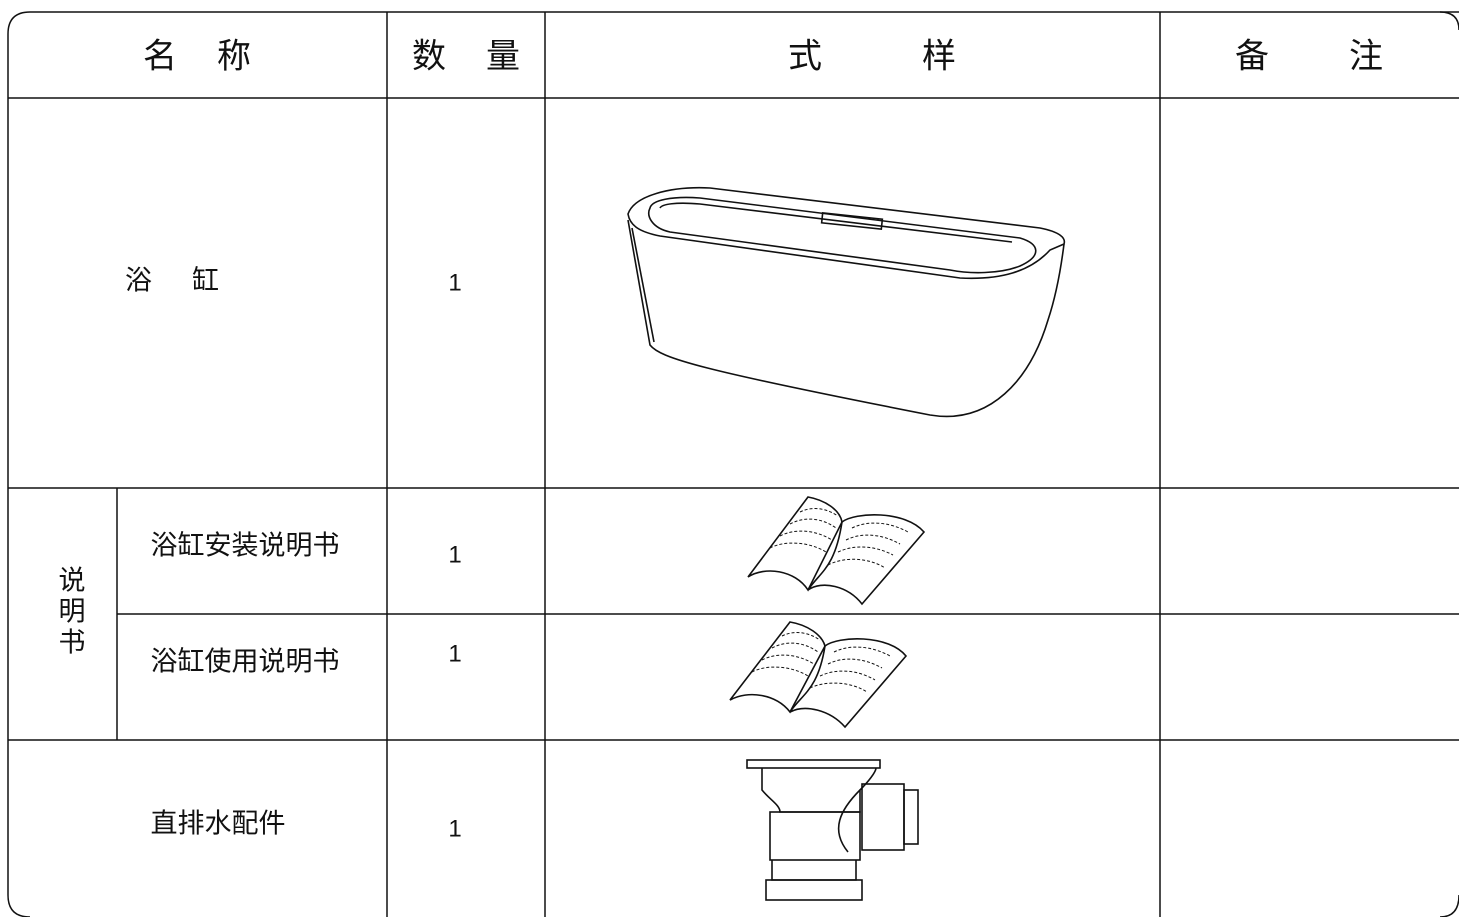 The height and width of the screenshot is (917, 1459). Describe the element at coordinates (245, 546) in the screenshot. I see `item-name: 浴缸安装说明书` at that location.